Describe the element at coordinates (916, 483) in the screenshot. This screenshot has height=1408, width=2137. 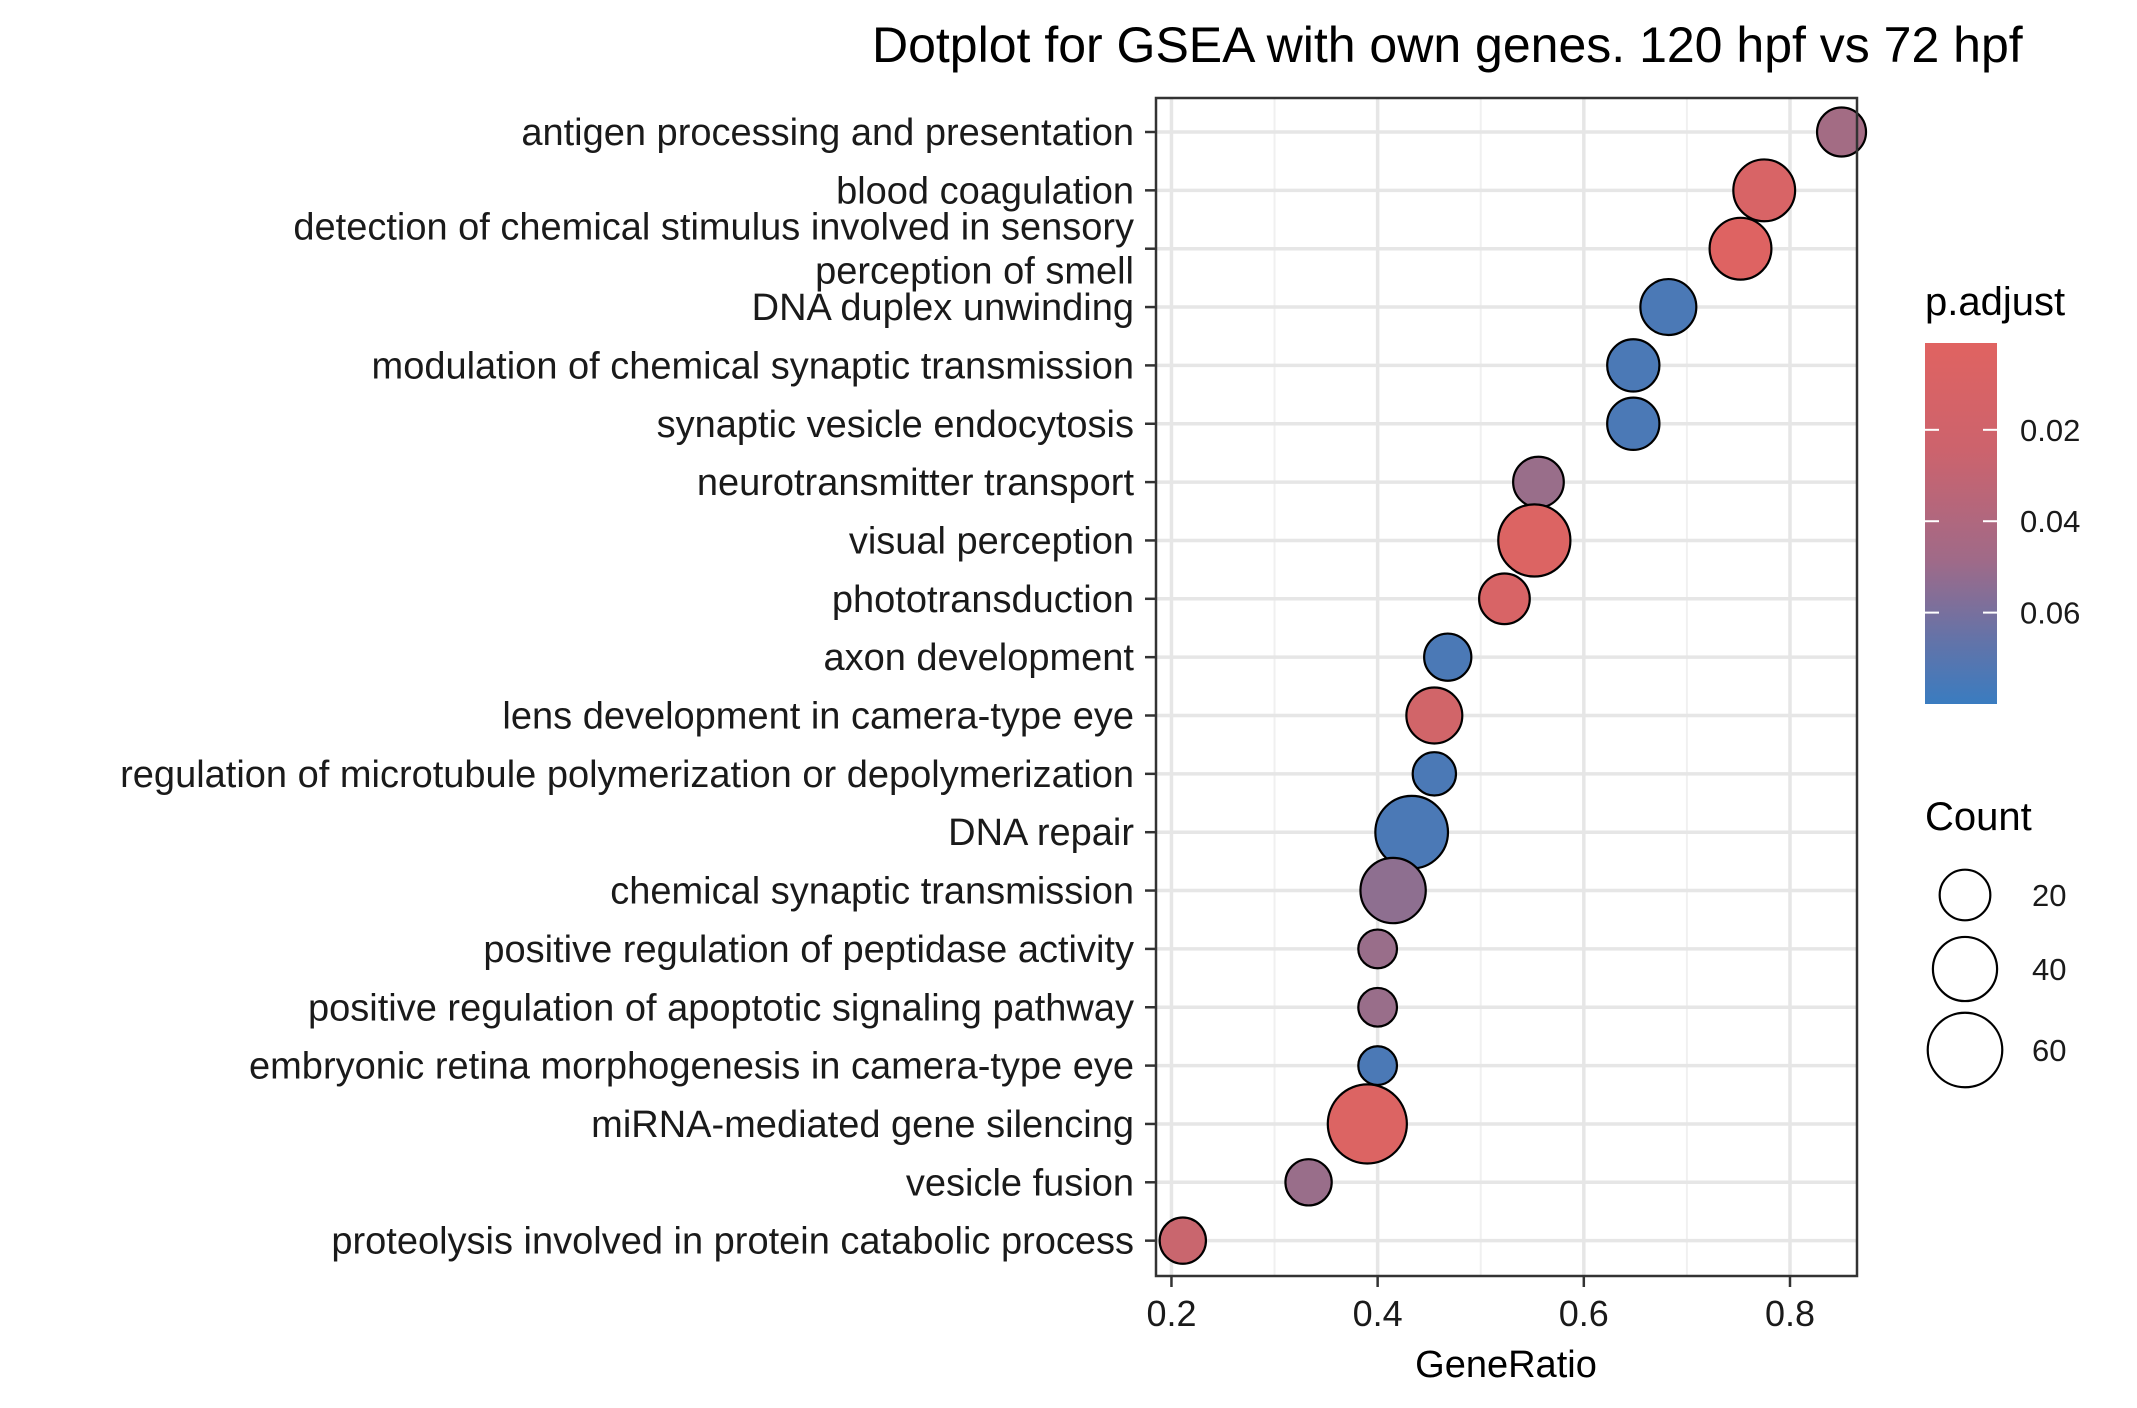
I see `y-tick-label: neurotransmitter transport` at that location.